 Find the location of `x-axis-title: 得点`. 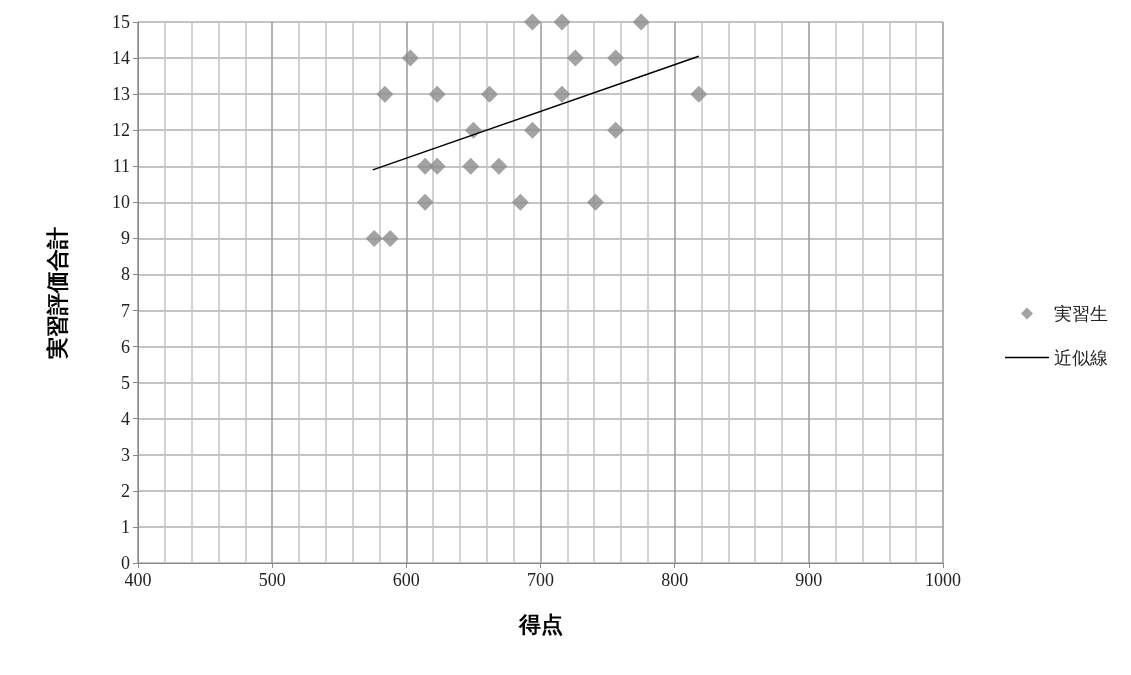

x-axis-title: 得点 is located at coordinates (540, 624).